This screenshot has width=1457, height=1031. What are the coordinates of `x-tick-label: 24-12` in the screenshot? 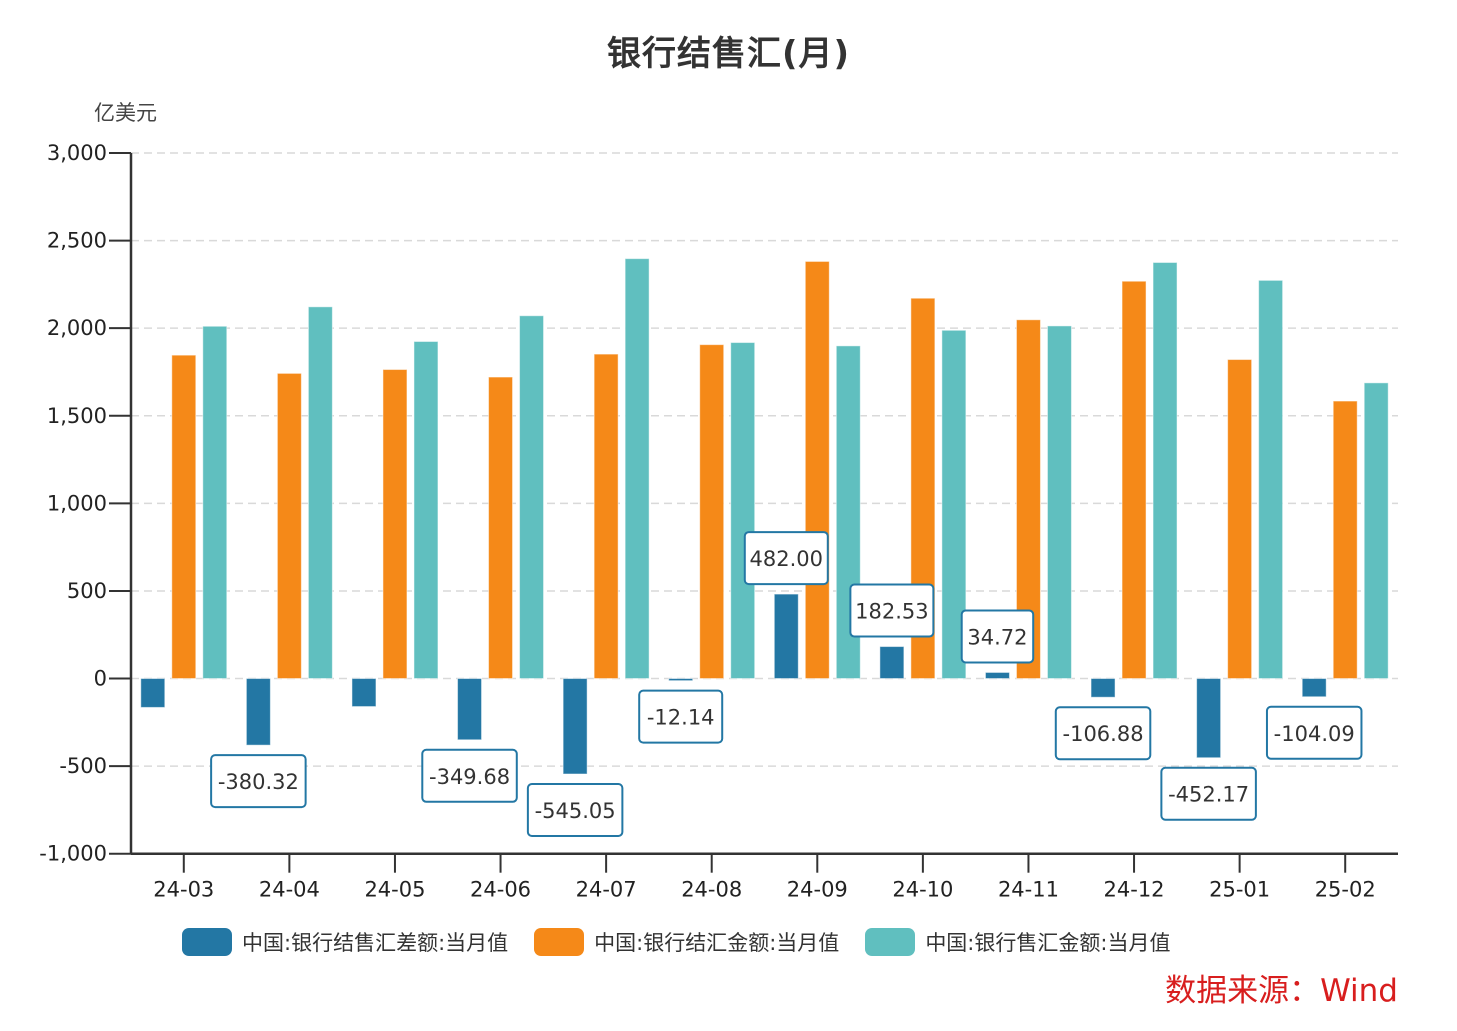 It's located at (1134, 890).